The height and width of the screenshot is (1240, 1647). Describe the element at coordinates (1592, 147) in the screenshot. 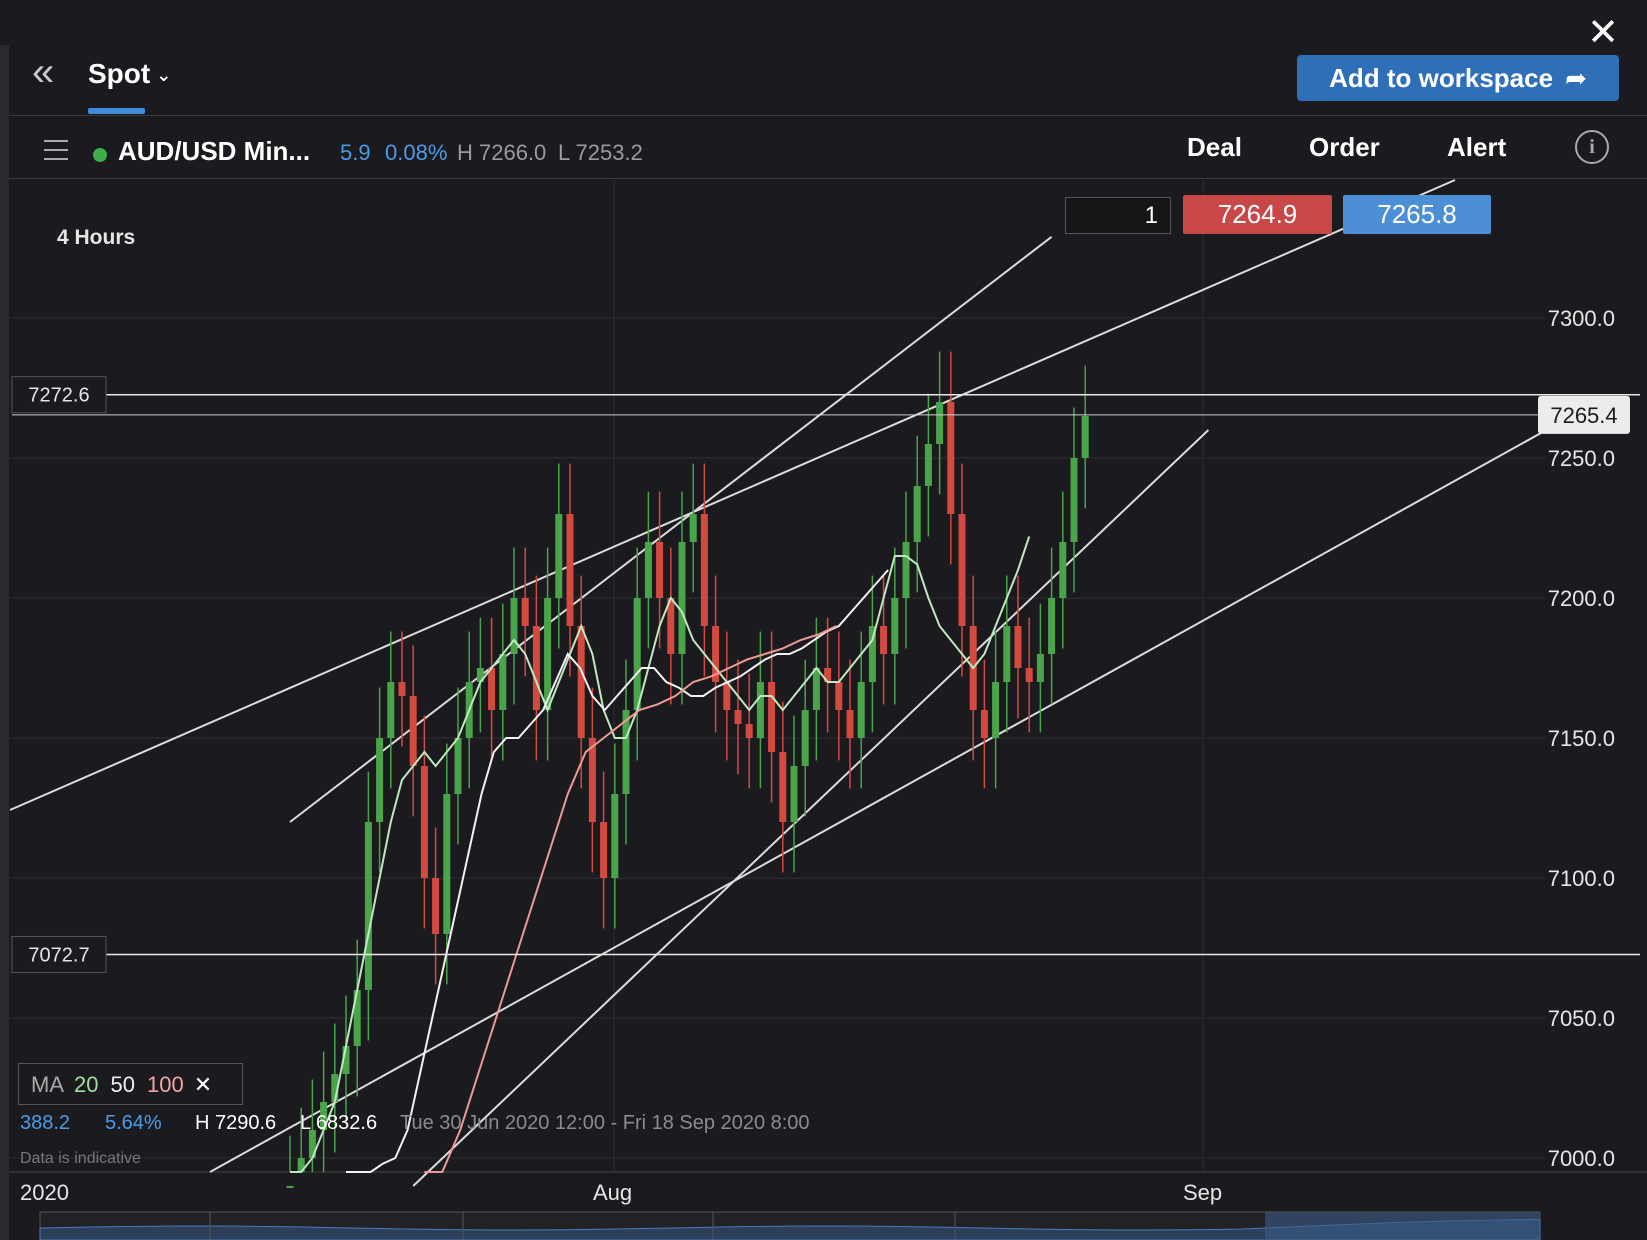

I see `info-icon: i` at that location.